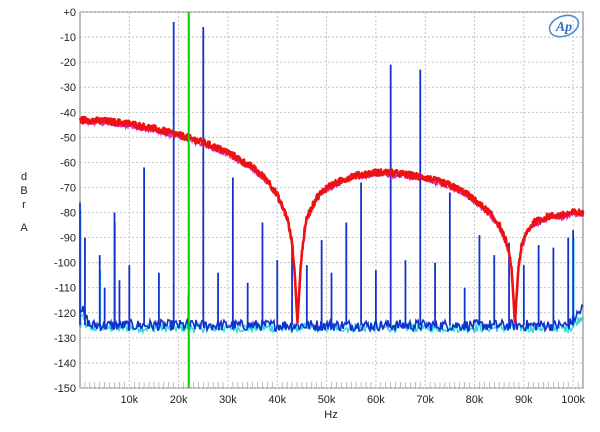 This screenshot has width=600, height=432. What do you see at coordinates (68, 214) in the screenshot?
I see `y-tick-label: -80` at bounding box center [68, 214].